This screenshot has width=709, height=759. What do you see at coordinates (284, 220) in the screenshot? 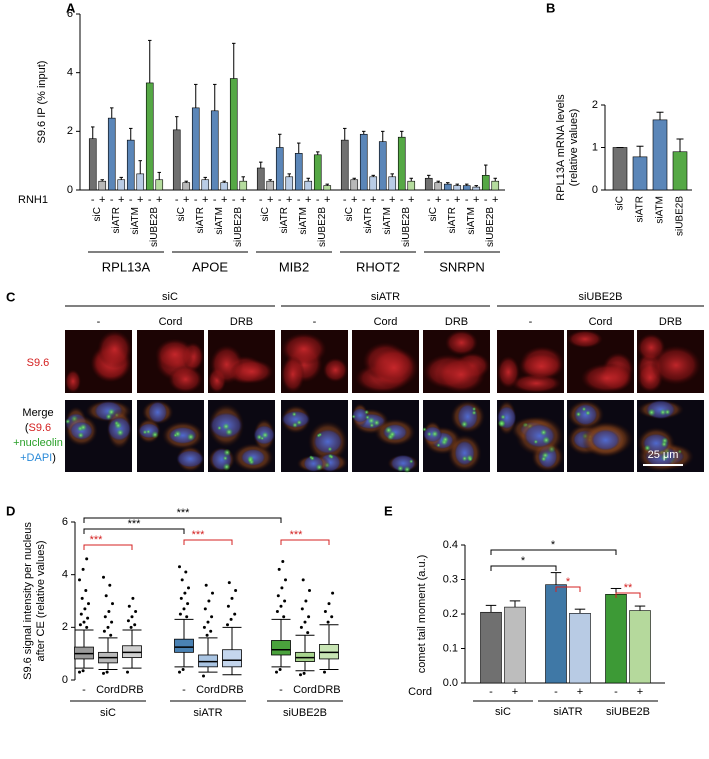
I see `subgroup-label: siATR` at bounding box center [284, 220].